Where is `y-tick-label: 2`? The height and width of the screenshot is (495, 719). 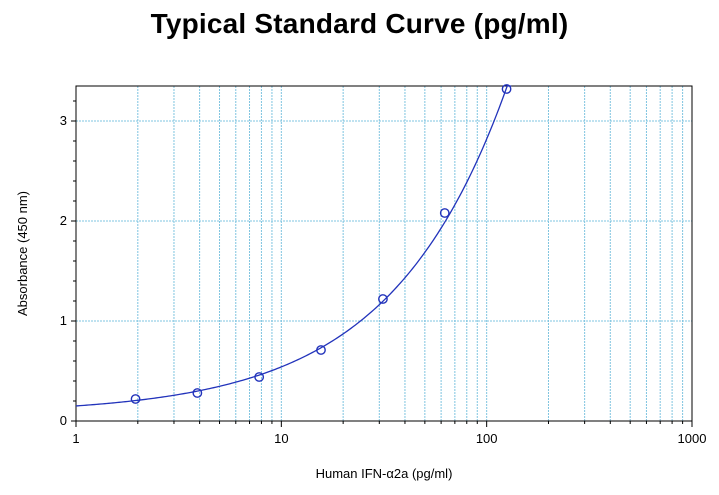 y-tick-label: 2 is located at coordinates (63, 220).